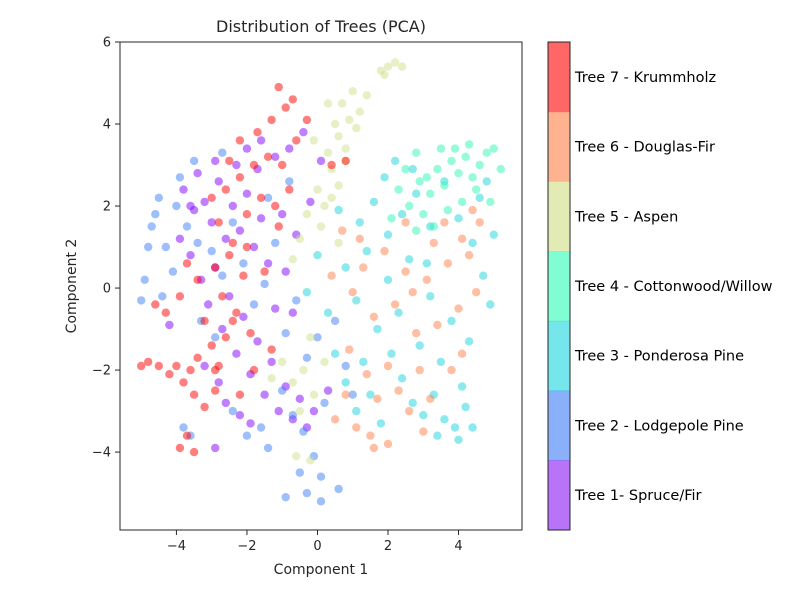 This screenshot has width=810, height=590. What do you see at coordinates (107, 43) in the screenshot?
I see `y-tick-label: 6` at bounding box center [107, 43].